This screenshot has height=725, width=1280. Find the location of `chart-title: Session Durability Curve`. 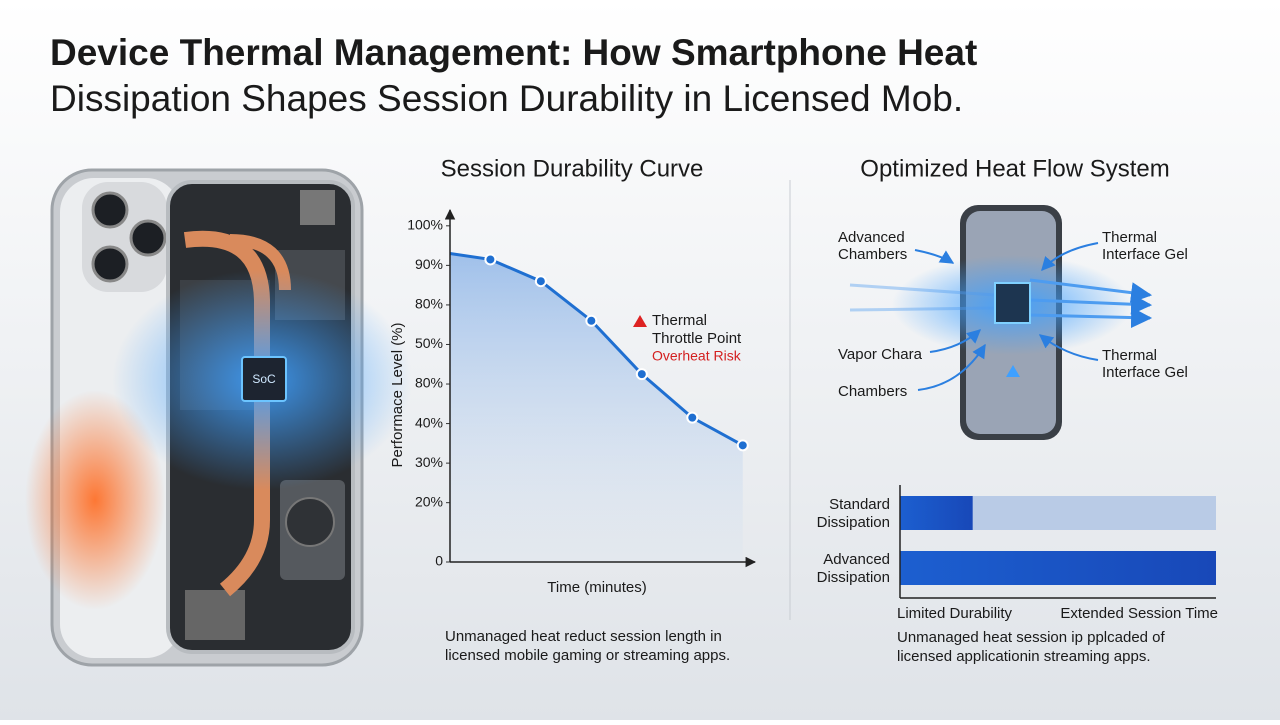

chart-title: Session Durability Curve is located at coordinates (572, 168).